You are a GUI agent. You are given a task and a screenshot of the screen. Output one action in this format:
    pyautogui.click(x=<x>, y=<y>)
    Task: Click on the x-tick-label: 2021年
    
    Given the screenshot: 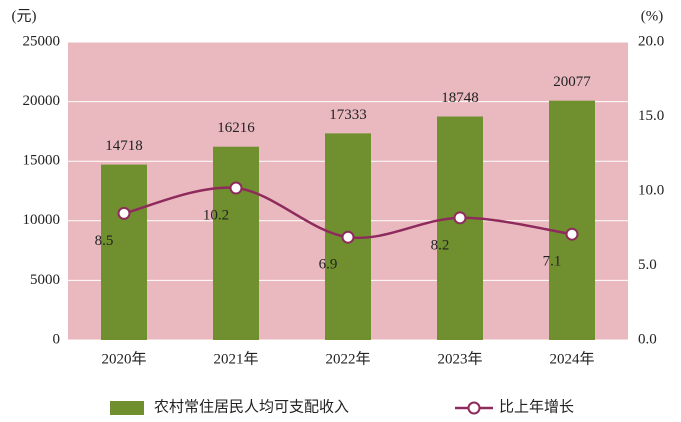 What is the action you would take?
    pyautogui.click(x=235, y=358)
    